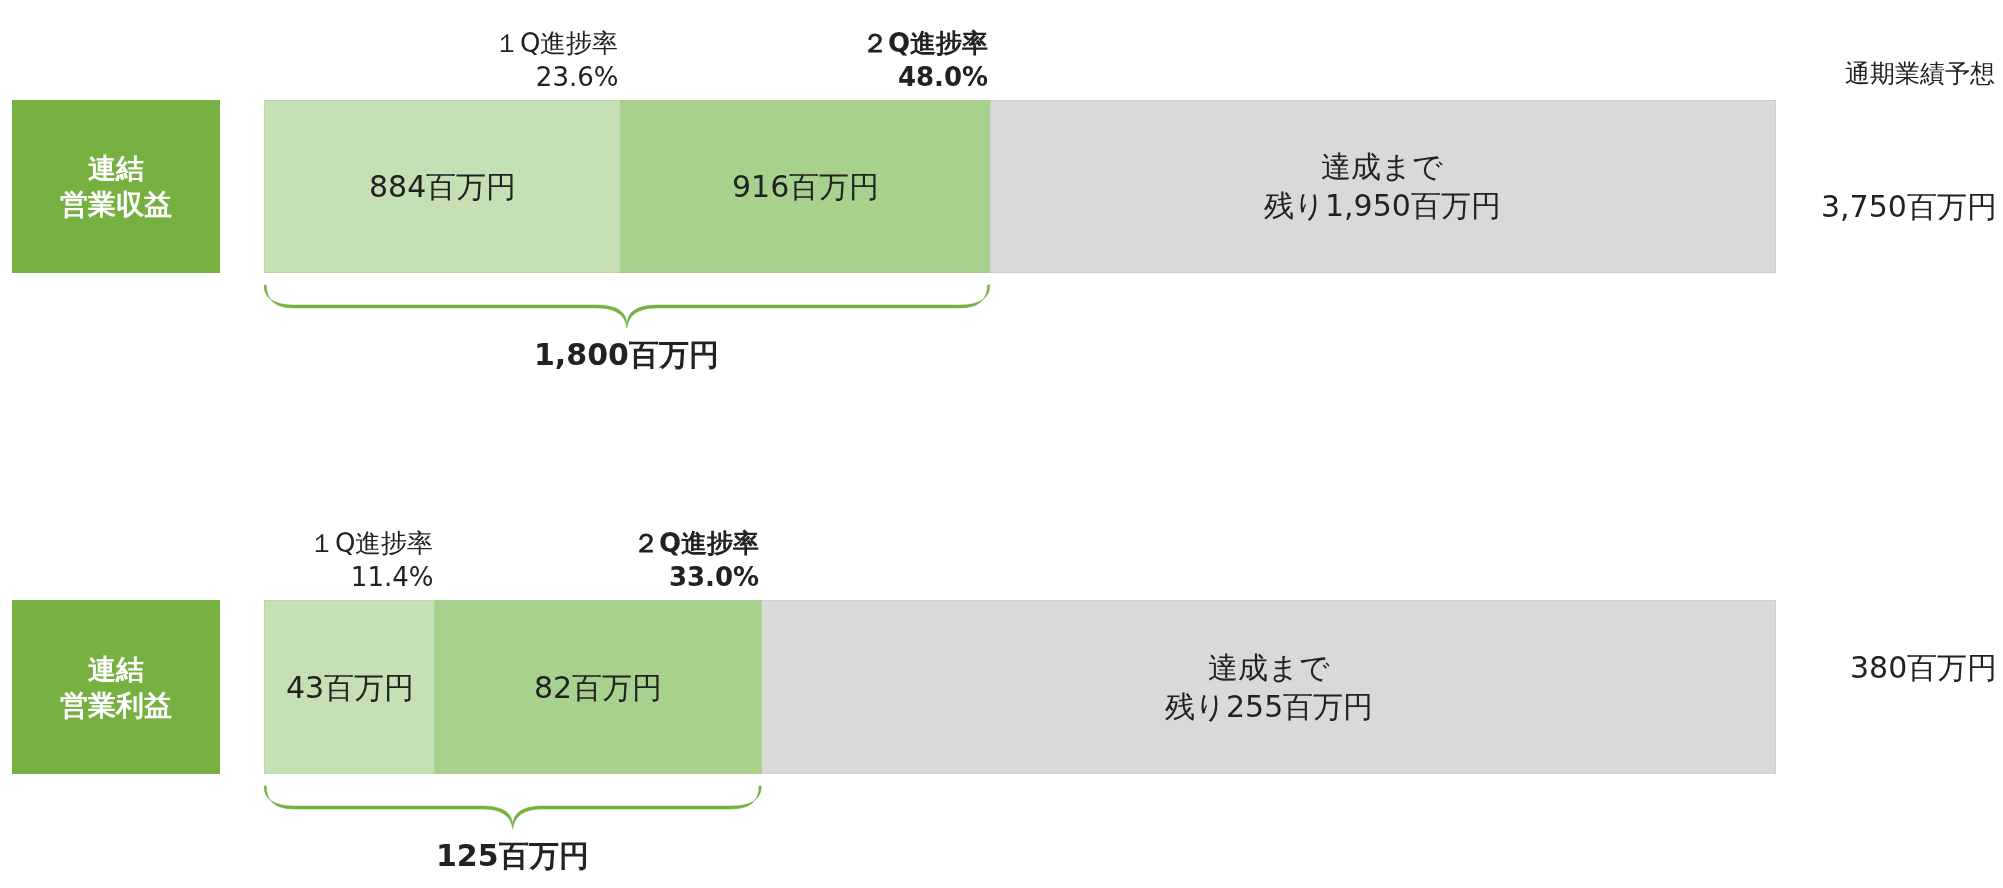 The width and height of the screenshot is (2003, 888). I want to click on data-label: 達成まで残り1,950百万円, so click(1382, 186).